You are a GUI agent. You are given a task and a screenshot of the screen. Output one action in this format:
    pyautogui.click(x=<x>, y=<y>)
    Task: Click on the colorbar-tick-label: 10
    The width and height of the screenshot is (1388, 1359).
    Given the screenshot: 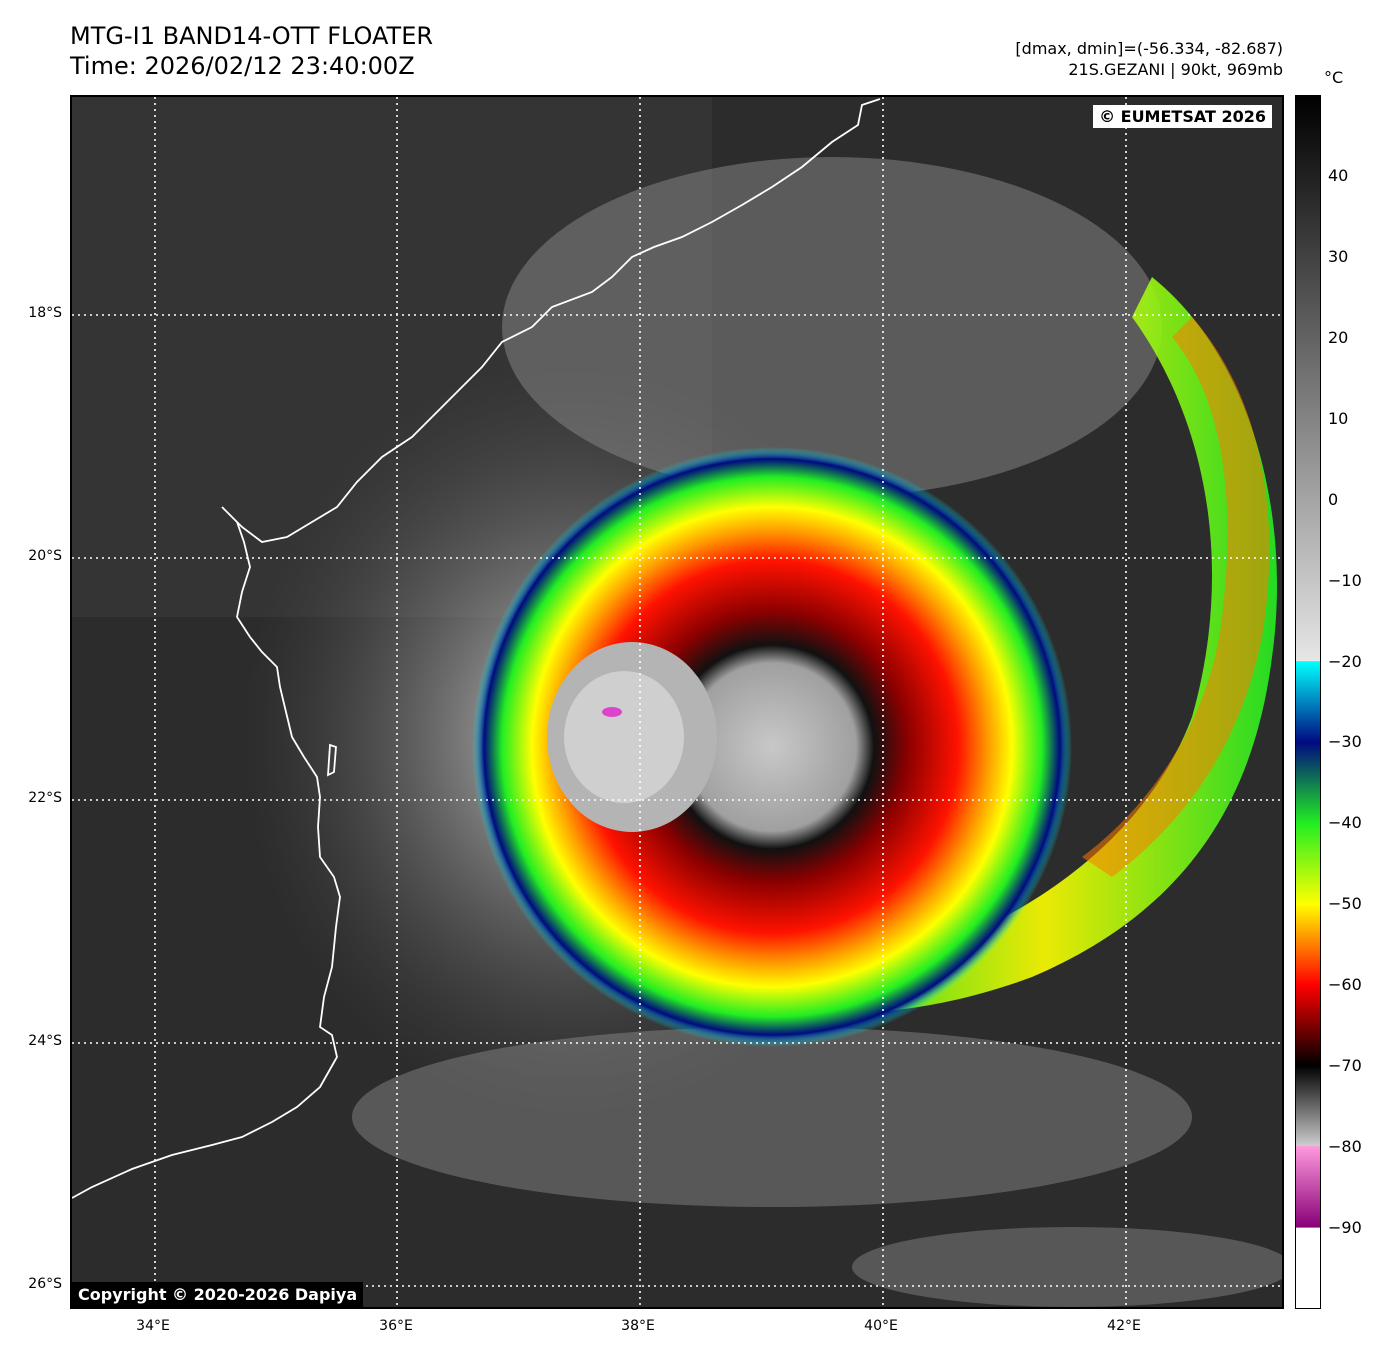 What is the action you would take?
    pyautogui.click(x=1338, y=418)
    